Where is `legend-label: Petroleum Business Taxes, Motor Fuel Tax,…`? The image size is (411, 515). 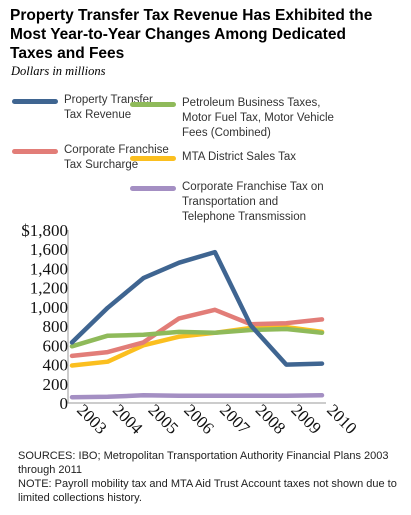 legend-label: Petroleum Business Taxes, Motor Fuel Tax,… is located at coordinates (258, 118).